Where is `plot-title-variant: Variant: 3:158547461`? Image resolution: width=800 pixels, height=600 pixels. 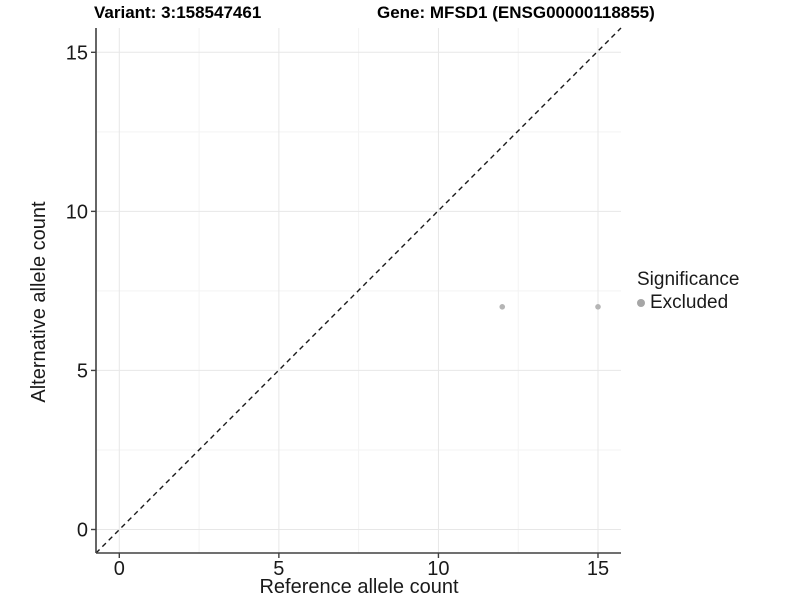
plot-title-variant: Variant: 3:158547461 is located at coordinates (178, 12).